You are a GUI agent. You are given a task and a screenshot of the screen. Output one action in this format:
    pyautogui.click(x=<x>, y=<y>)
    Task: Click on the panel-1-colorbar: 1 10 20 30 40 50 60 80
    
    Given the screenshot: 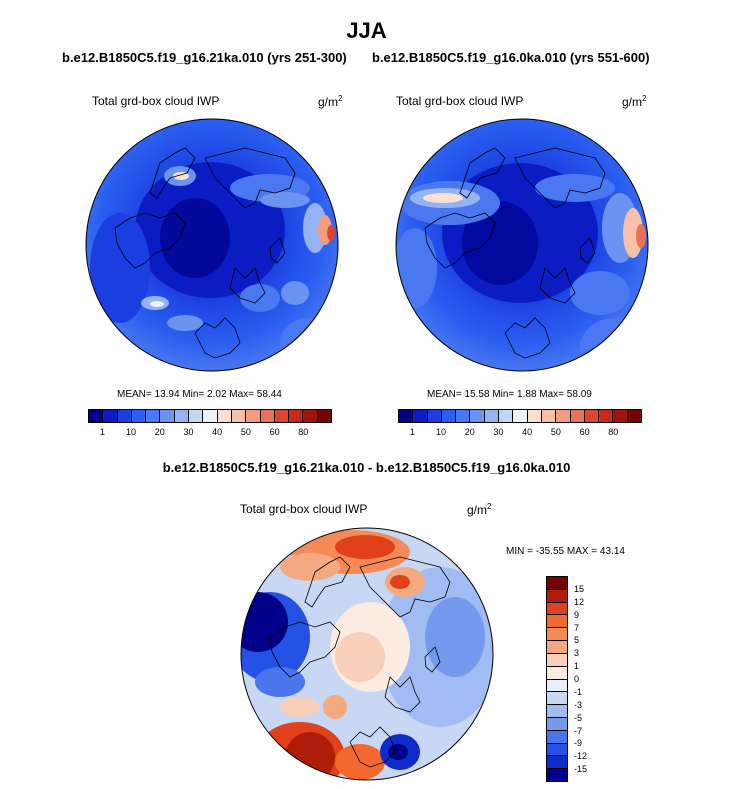 What is the action you would take?
    pyautogui.click(x=210, y=423)
    